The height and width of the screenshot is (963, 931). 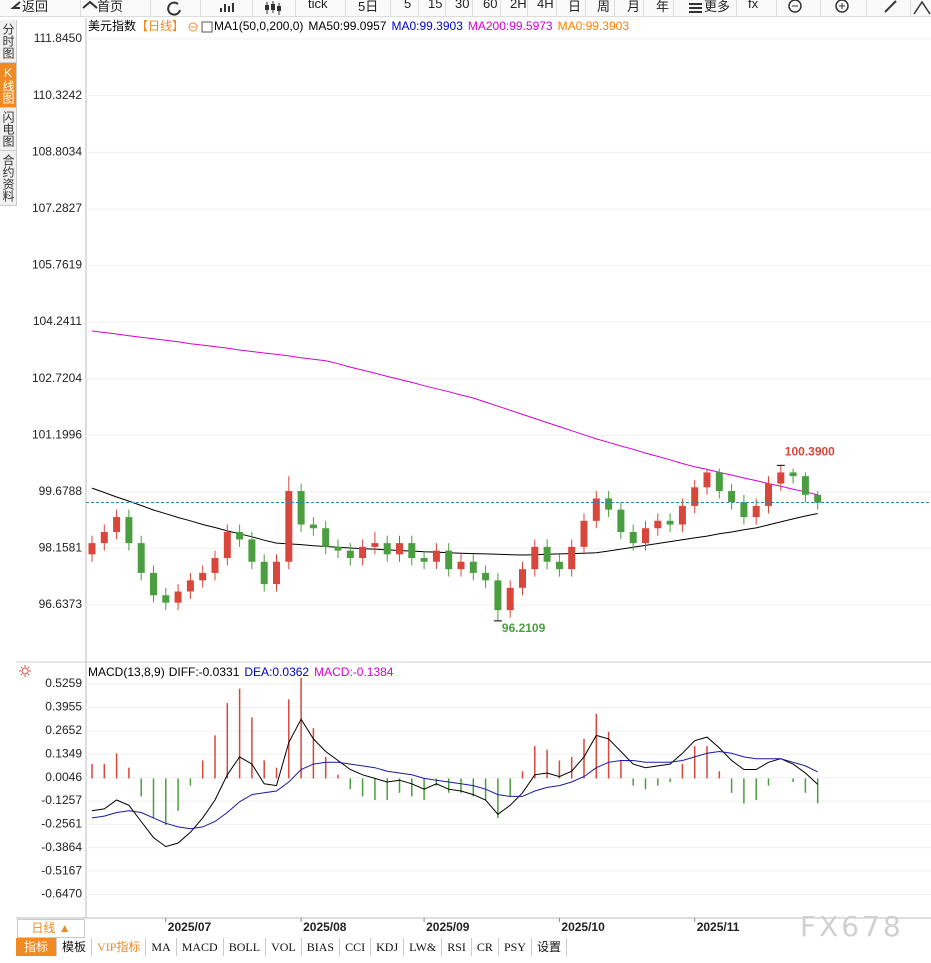 I want to click on indicator-tab: VOL, so click(x=284, y=947).